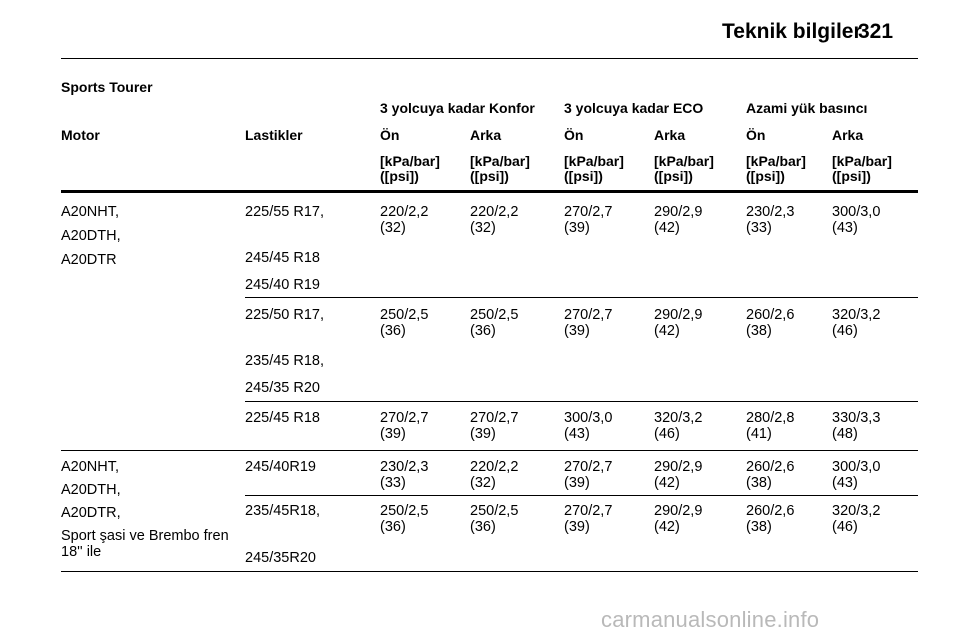 The height and width of the screenshot is (642, 960). Describe the element at coordinates (282, 418) in the screenshot. I see `tires-cell: 225/45 R18` at that location.